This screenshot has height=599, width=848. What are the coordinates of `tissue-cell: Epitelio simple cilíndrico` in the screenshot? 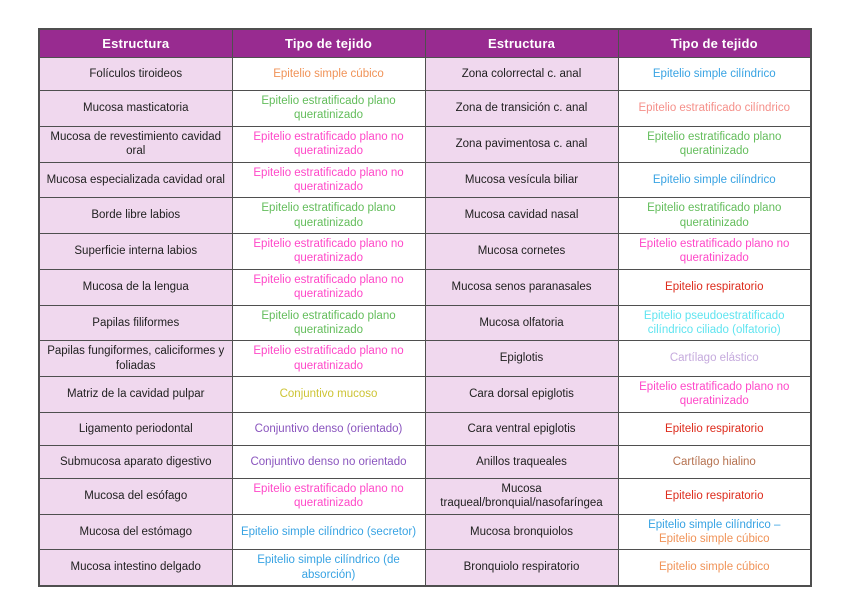 It's located at (714, 74).